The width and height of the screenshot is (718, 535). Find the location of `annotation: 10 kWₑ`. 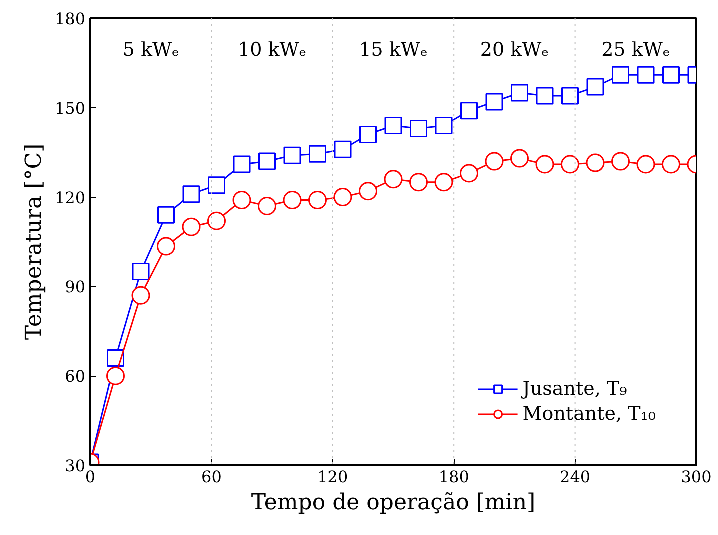

annotation: 10 kWₑ is located at coordinates (272, 49).